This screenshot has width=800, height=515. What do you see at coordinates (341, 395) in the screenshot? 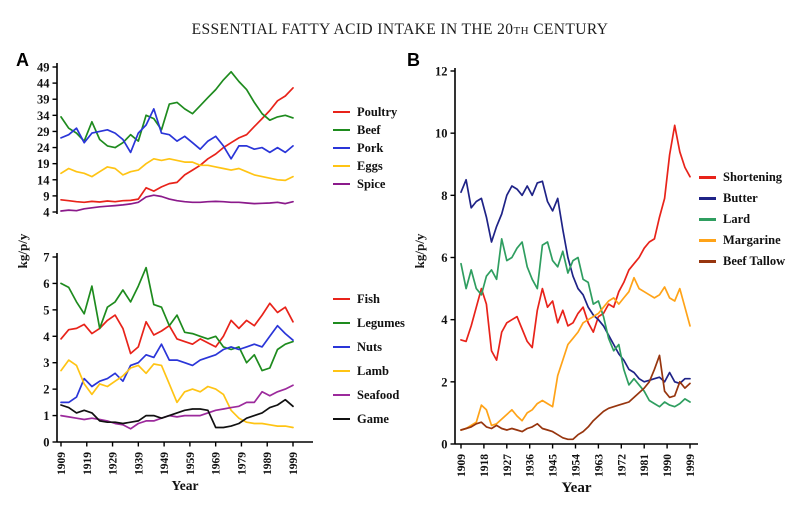
I see `legend-swatch-seafood` at bounding box center [341, 395].